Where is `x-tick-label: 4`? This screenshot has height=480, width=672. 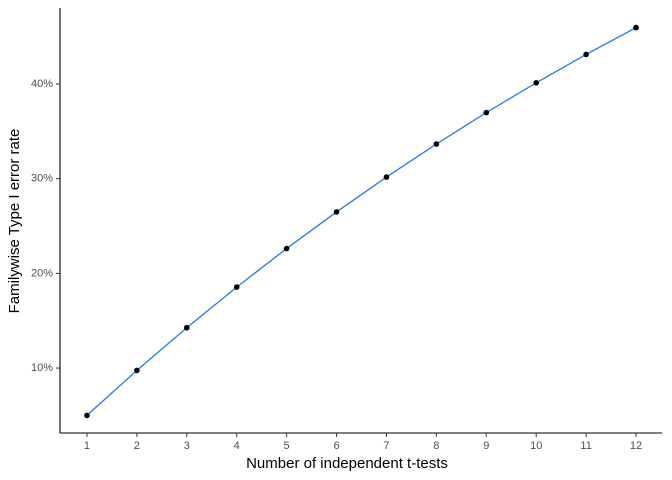
x-tick-label: 4 is located at coordinates (237, 446).